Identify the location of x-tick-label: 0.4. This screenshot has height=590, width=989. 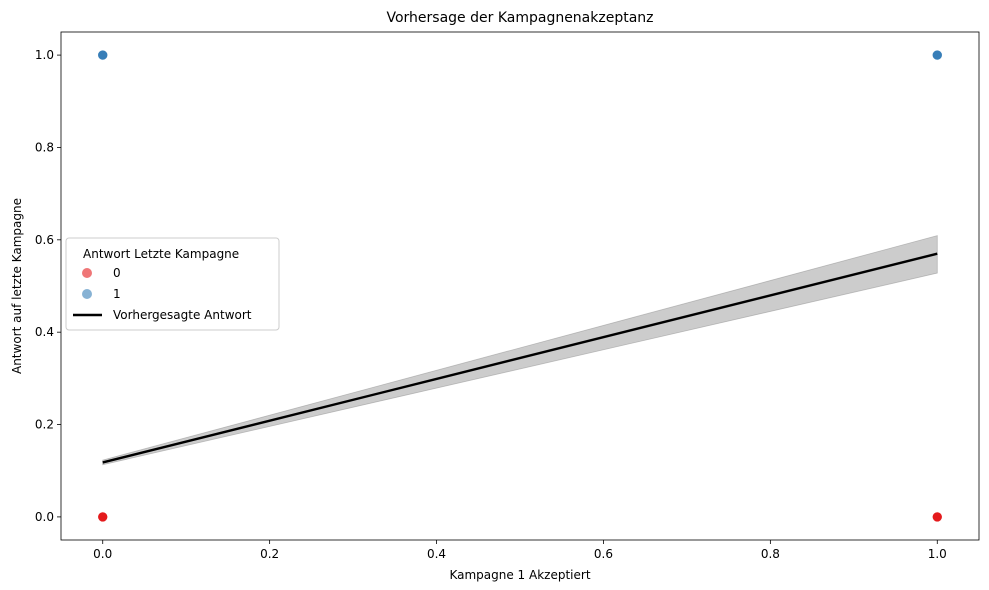
(436, 554).